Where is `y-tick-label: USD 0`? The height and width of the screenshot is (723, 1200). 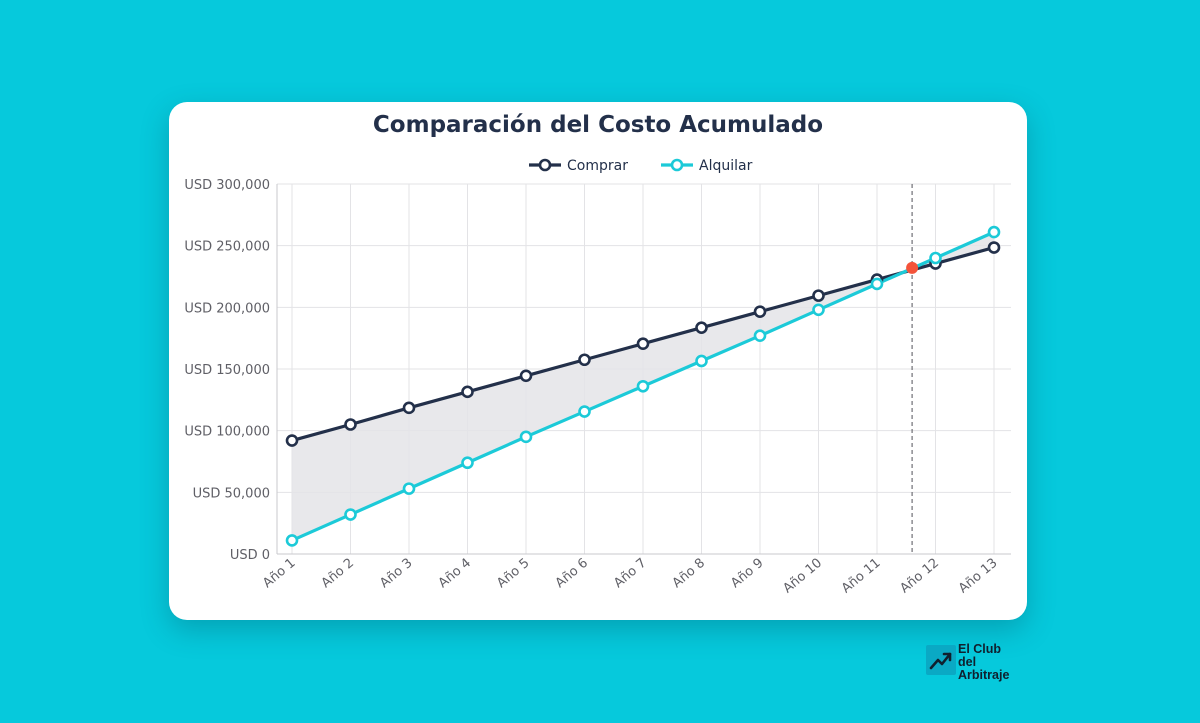 y-tick-label: USD 0 is located at coordinates (250, 555).